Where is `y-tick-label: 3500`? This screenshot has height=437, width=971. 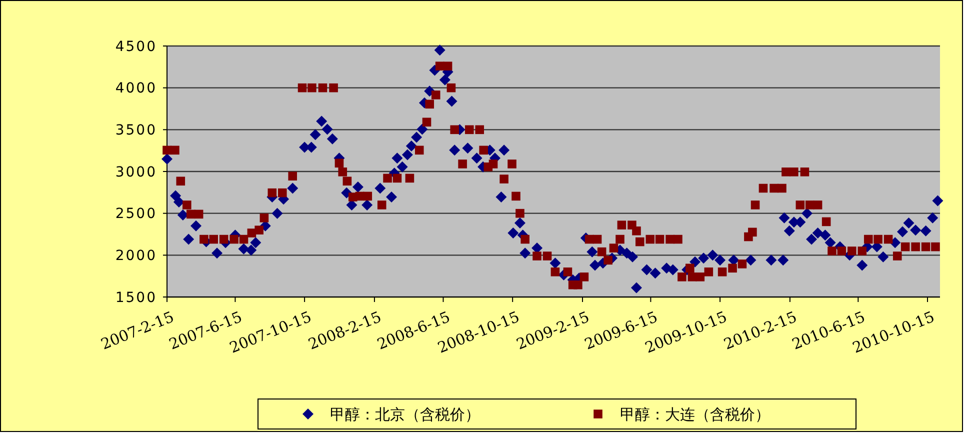 y-tick-label: 3500 is located at coordinates (136, 130).